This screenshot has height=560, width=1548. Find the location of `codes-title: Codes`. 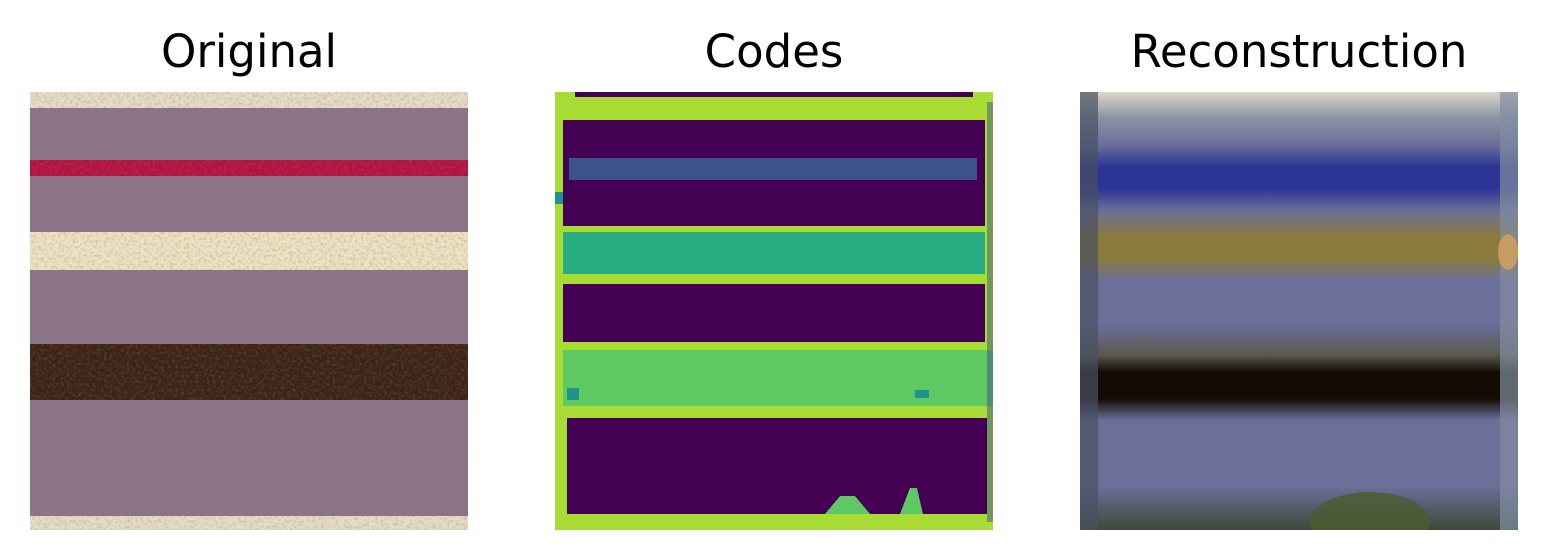

codes-title: Codes is located at coordinates (774, 51).